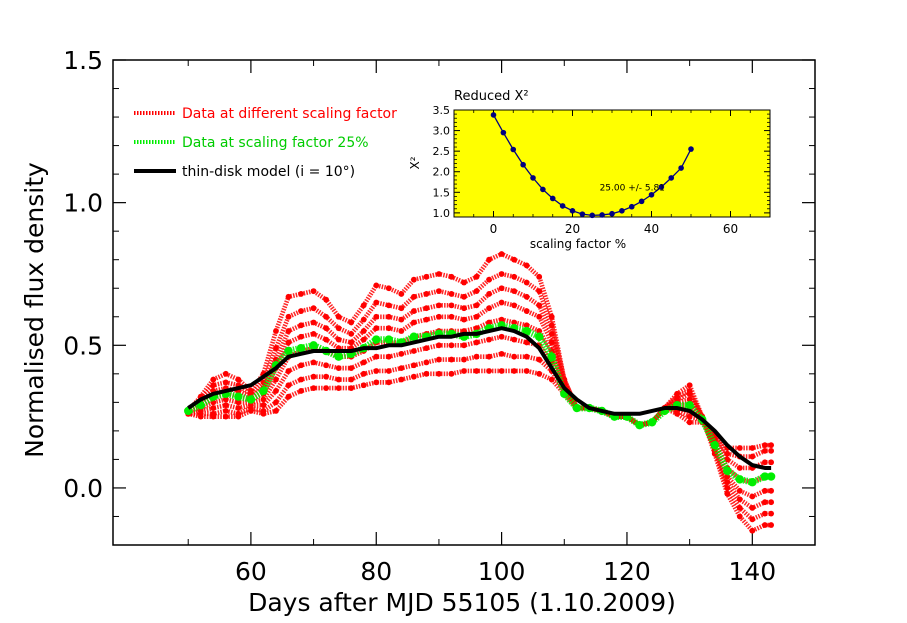  What do you see at coordinates (289, 114) in the screenshot?
I see `legend-label: Data at different scaling factor` at bounding box center [289, 114].